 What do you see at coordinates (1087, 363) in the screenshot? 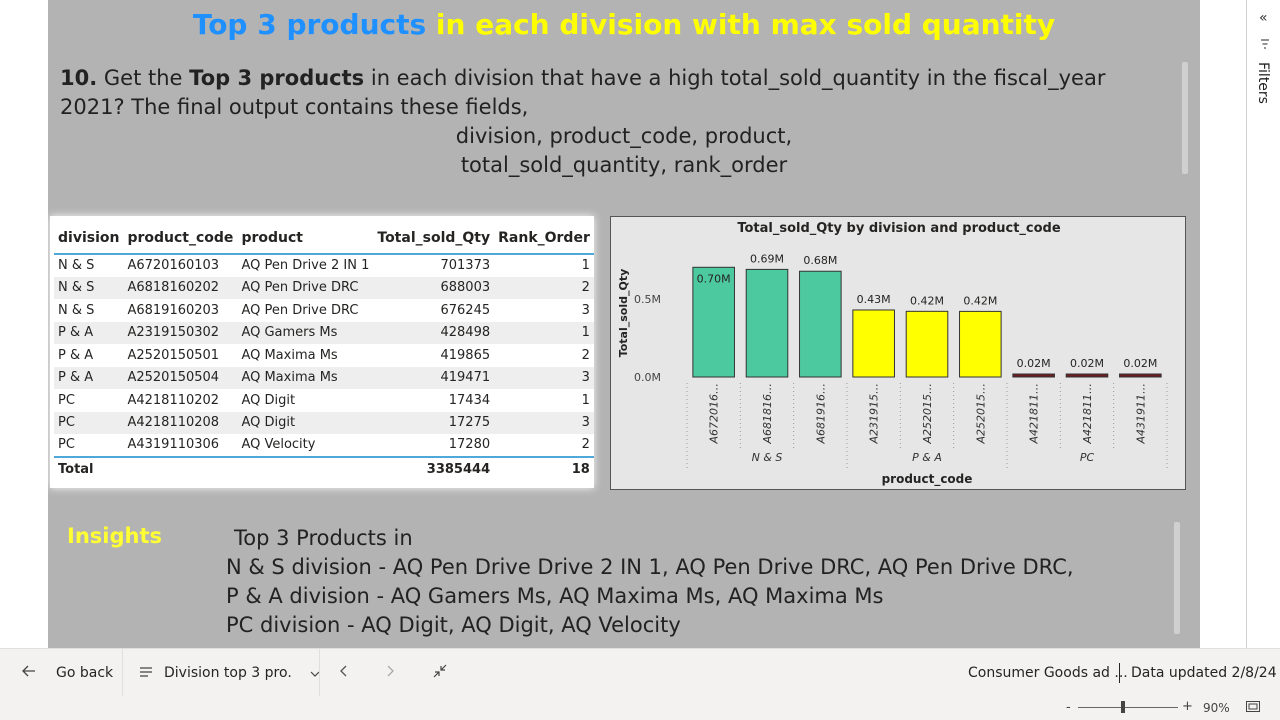
I see `data-label: 0.02M` at bounding box center [1087, 363].